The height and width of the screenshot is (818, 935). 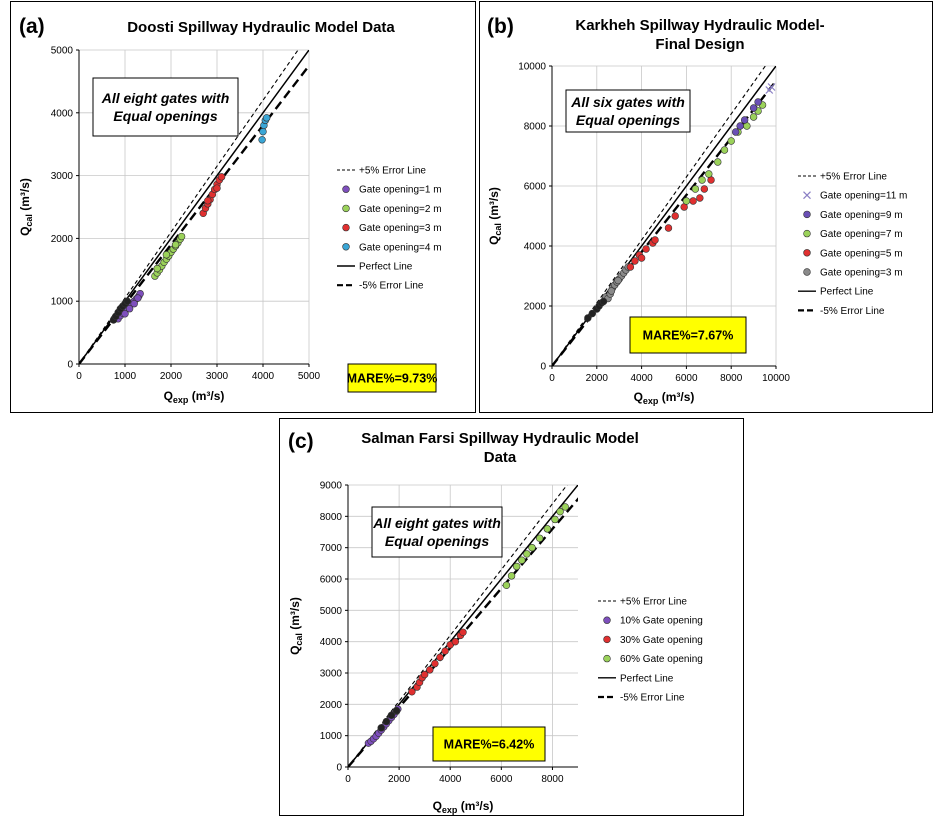 What do you see at coordinates (165, 98) in the screenshot?
I see `annotation-text: All eight gates with` at bounding box center [165, 98].